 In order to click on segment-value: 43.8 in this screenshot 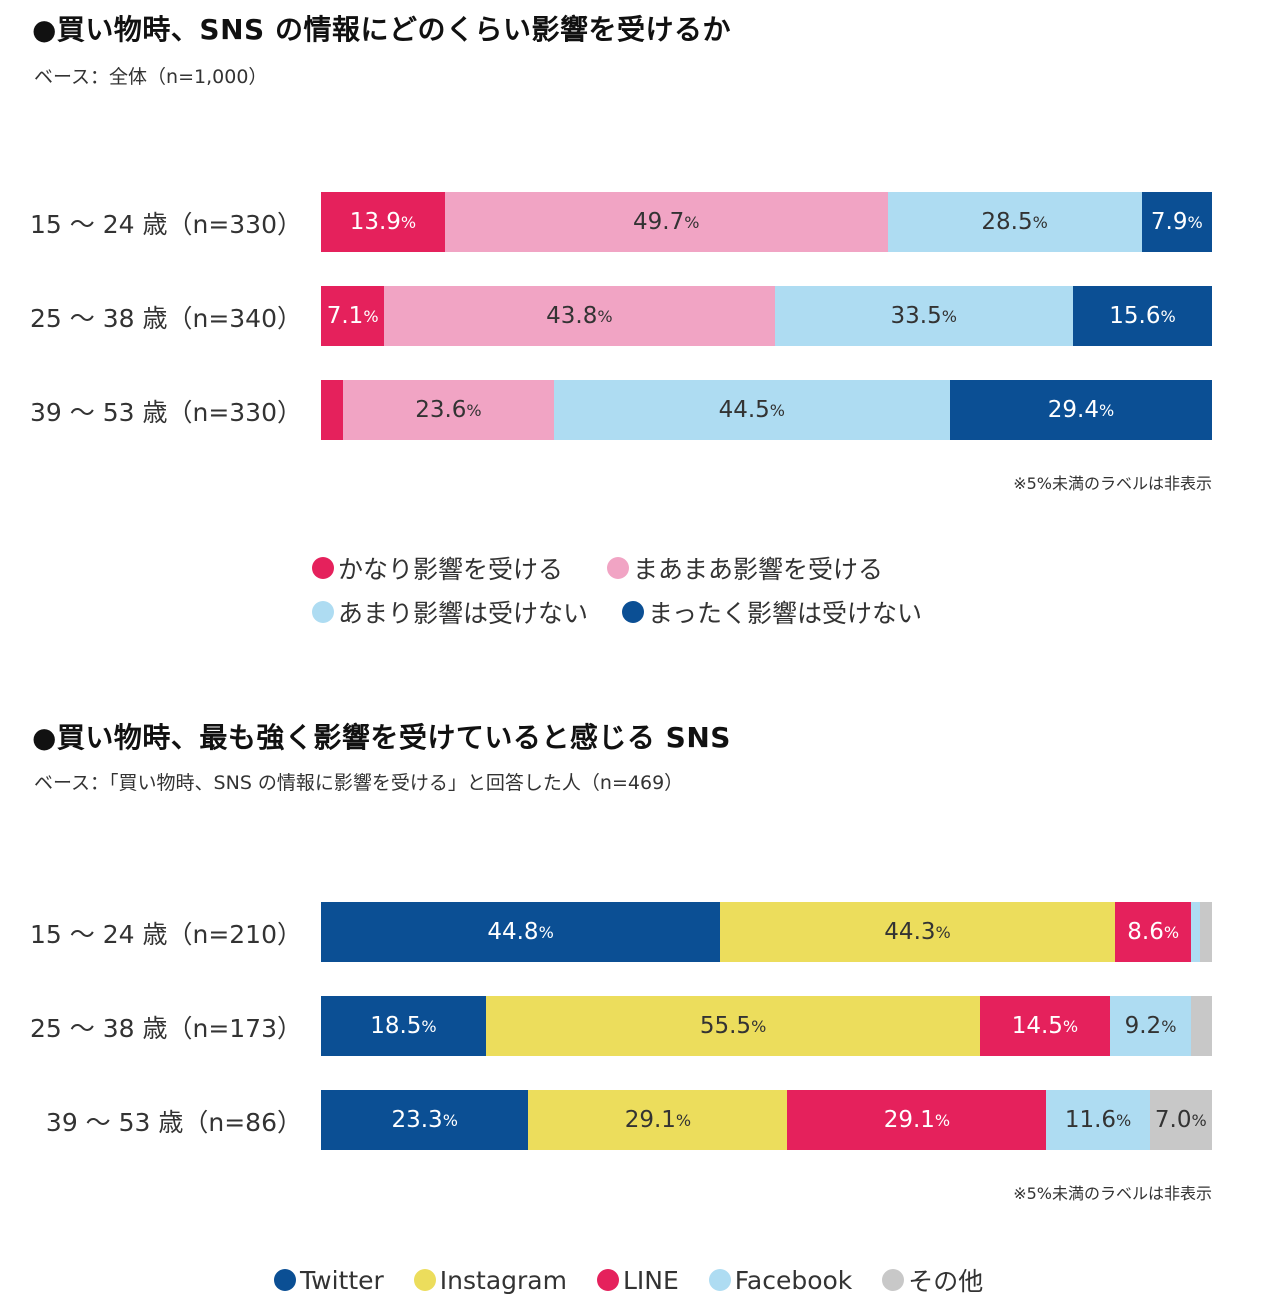, I will do `click(572, 316)`.